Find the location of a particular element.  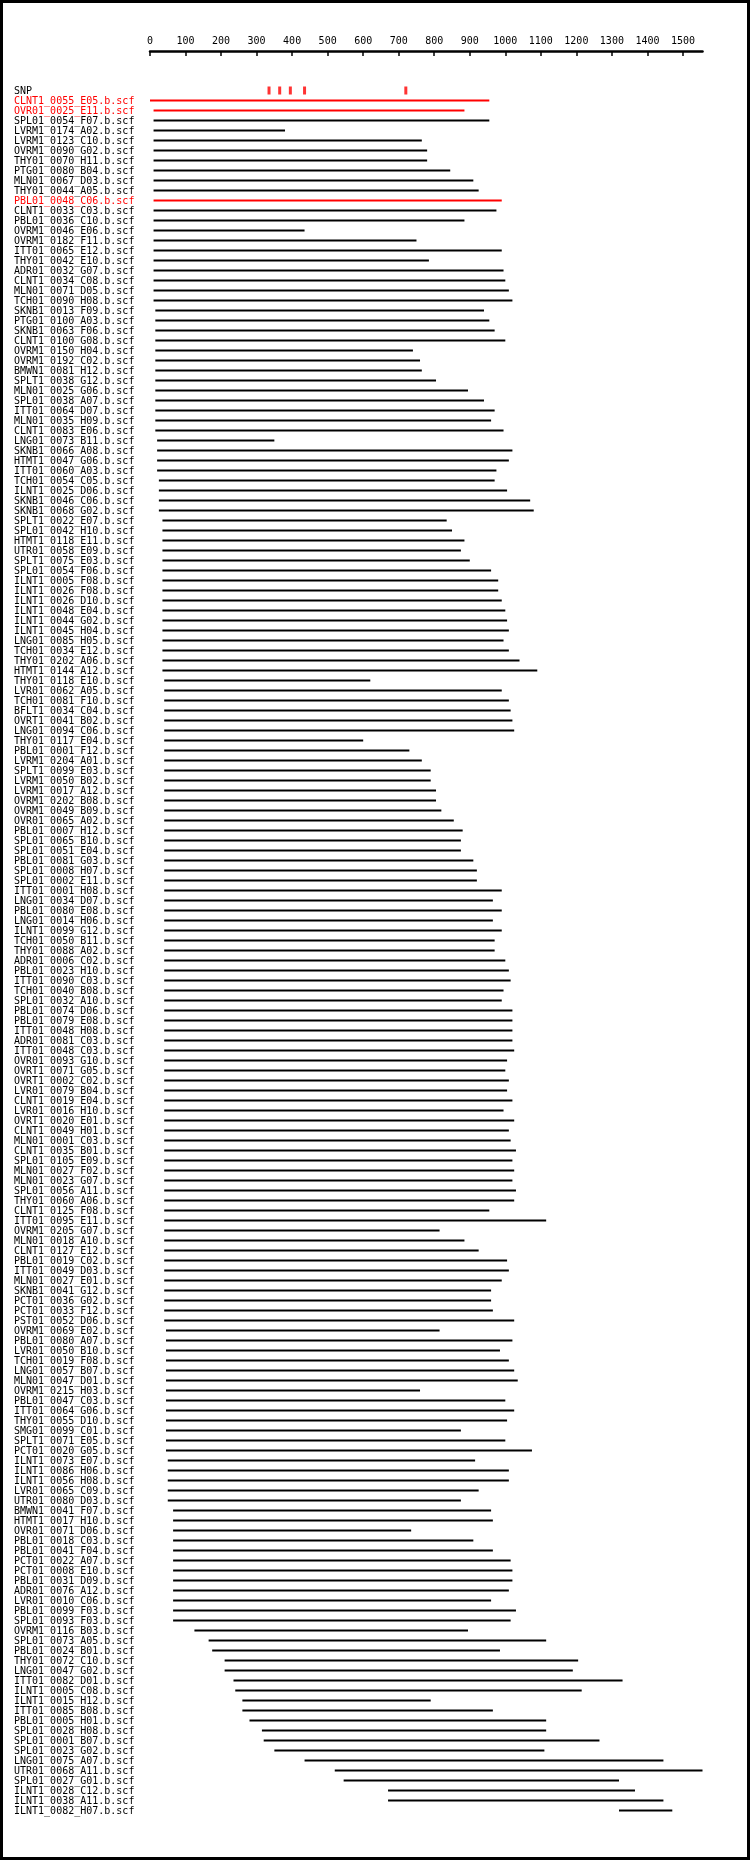

y-tick-label: ILNT1_0082_H07.b.scf is located at coordinates (74, 1811).